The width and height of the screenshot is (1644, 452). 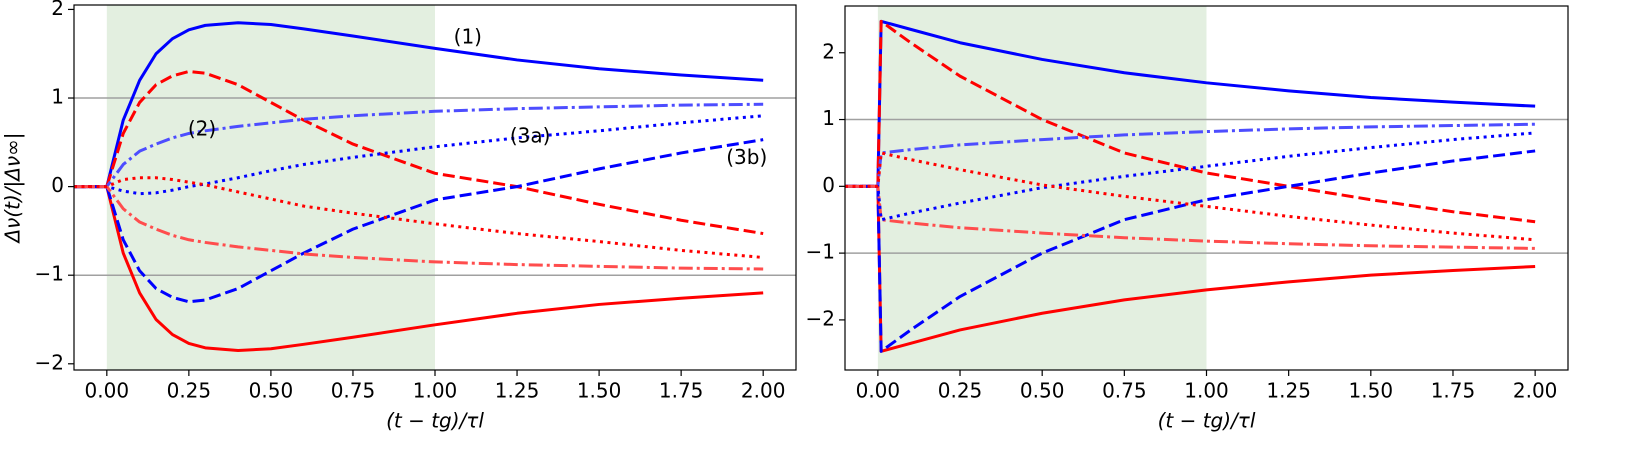 What do you see at coordinates (202, 128) in the screenshot?
I see `annotation: (2)` at bounding box center [202, 128].